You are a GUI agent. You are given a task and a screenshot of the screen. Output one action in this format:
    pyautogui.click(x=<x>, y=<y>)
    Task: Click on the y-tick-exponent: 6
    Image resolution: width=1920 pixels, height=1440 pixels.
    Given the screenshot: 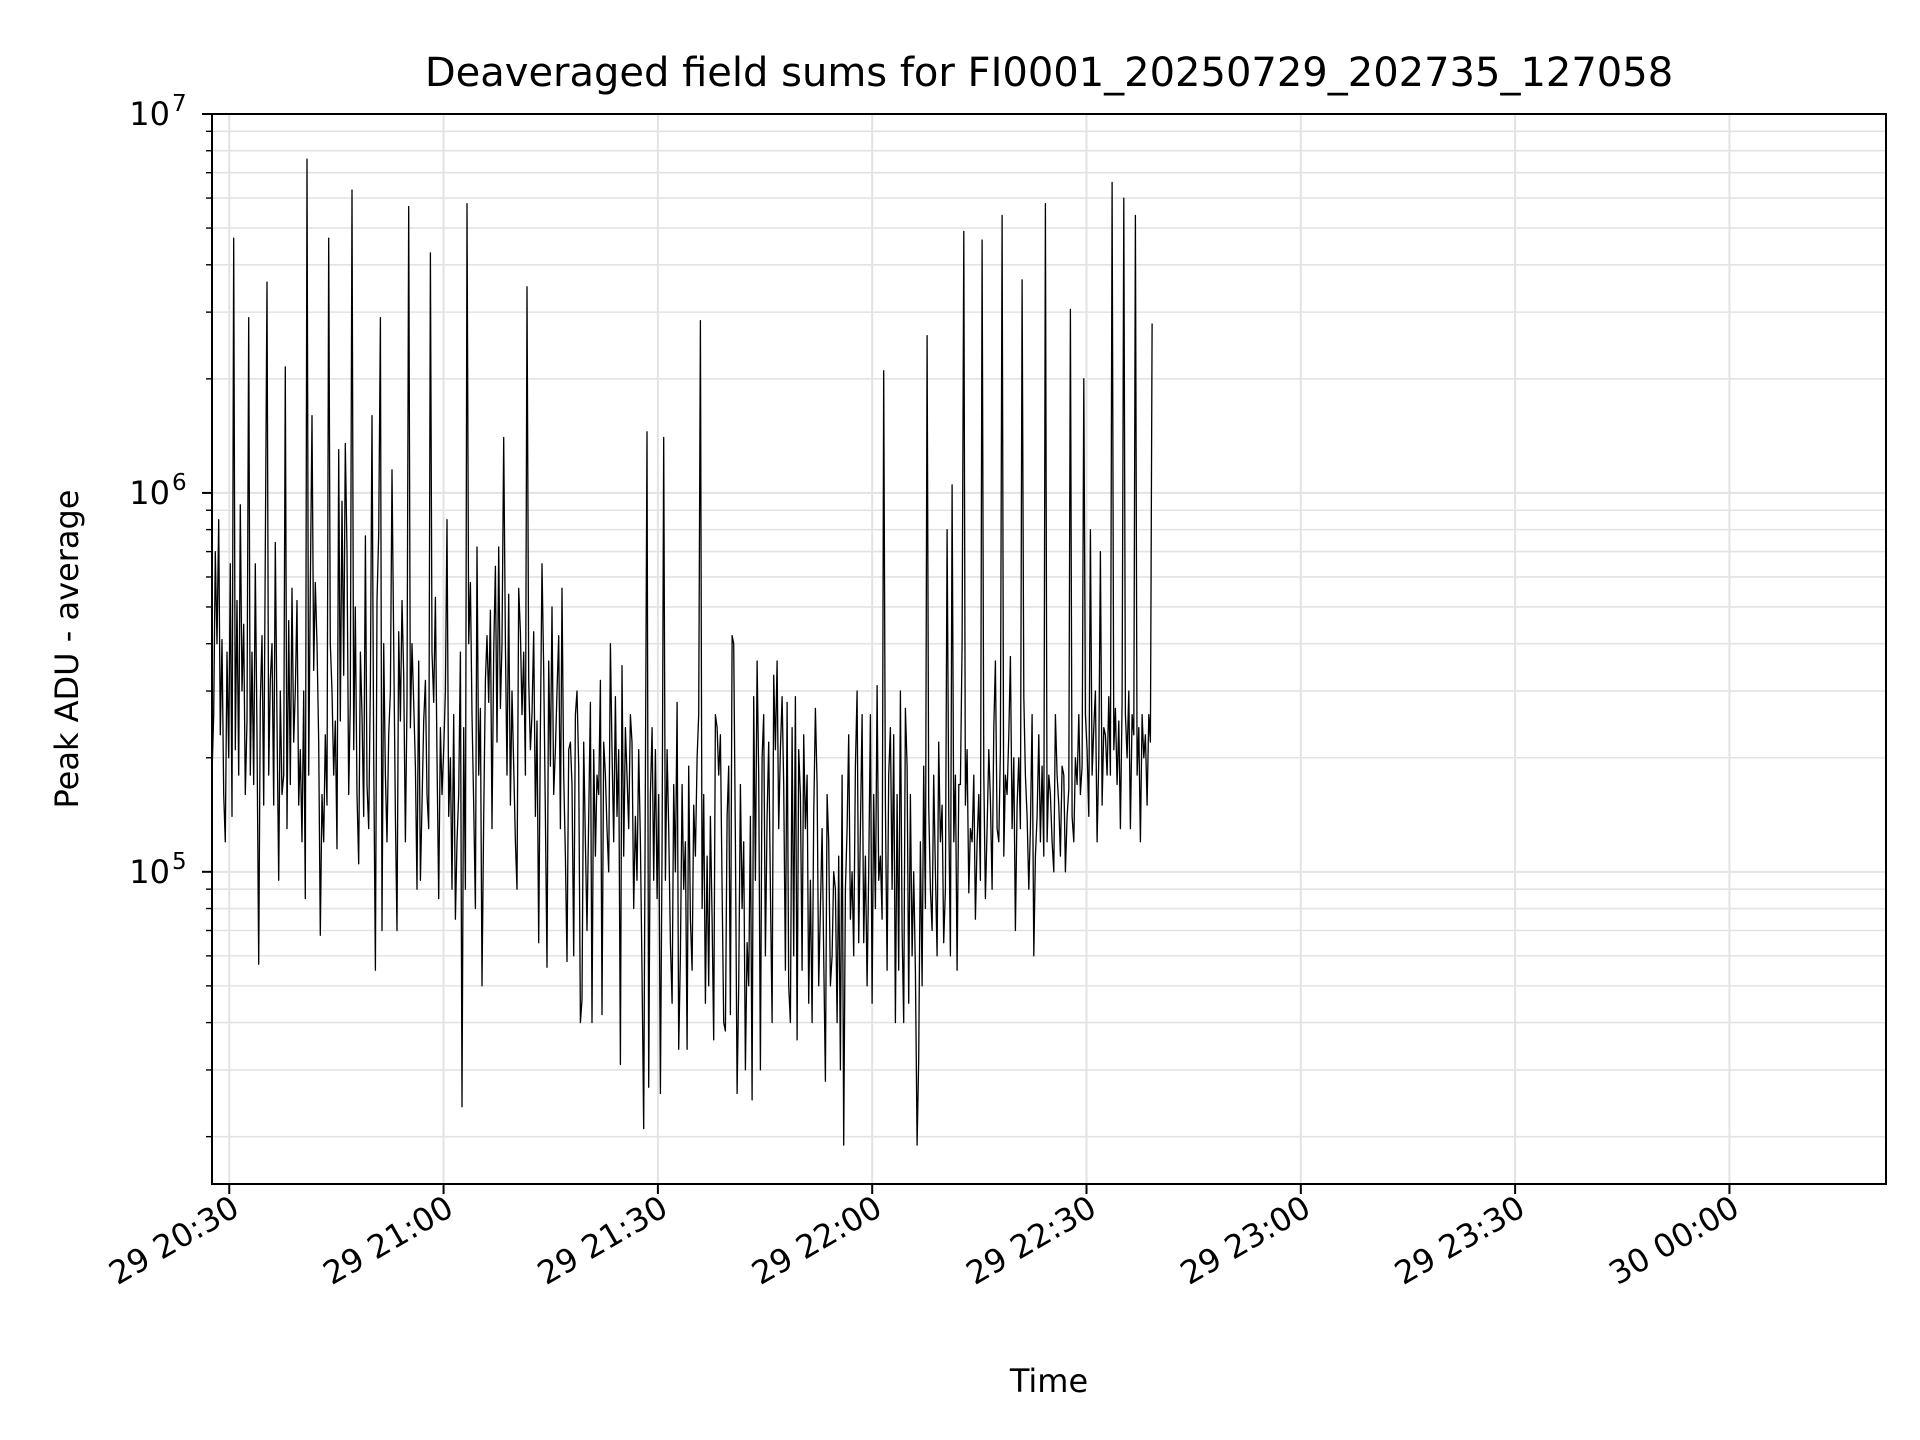 What is the action you would take?
    pyautogui.click(x=179, y=483)
    